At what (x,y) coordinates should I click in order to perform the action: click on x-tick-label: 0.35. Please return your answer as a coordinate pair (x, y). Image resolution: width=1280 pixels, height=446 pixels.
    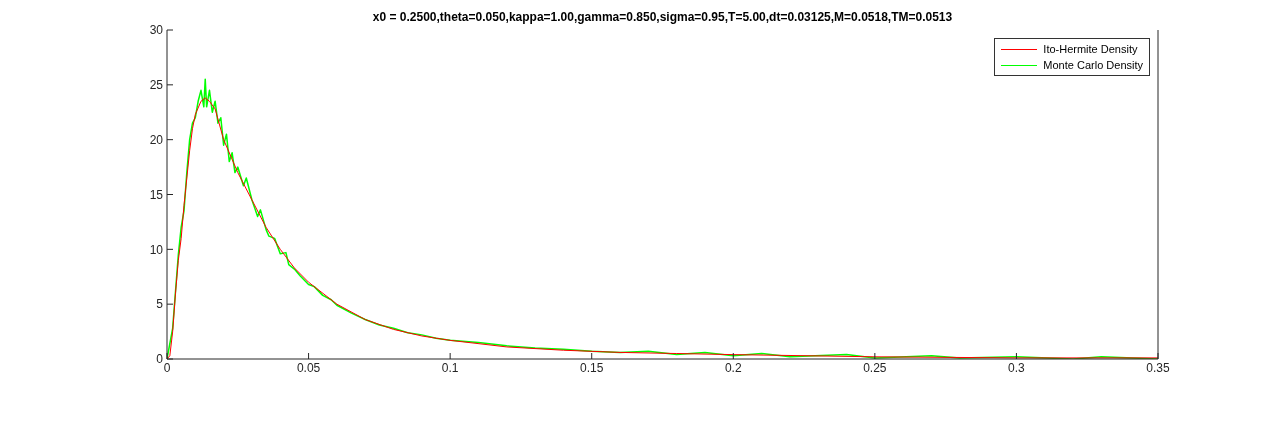
    Looking at the image, I should click on (1158, 367).